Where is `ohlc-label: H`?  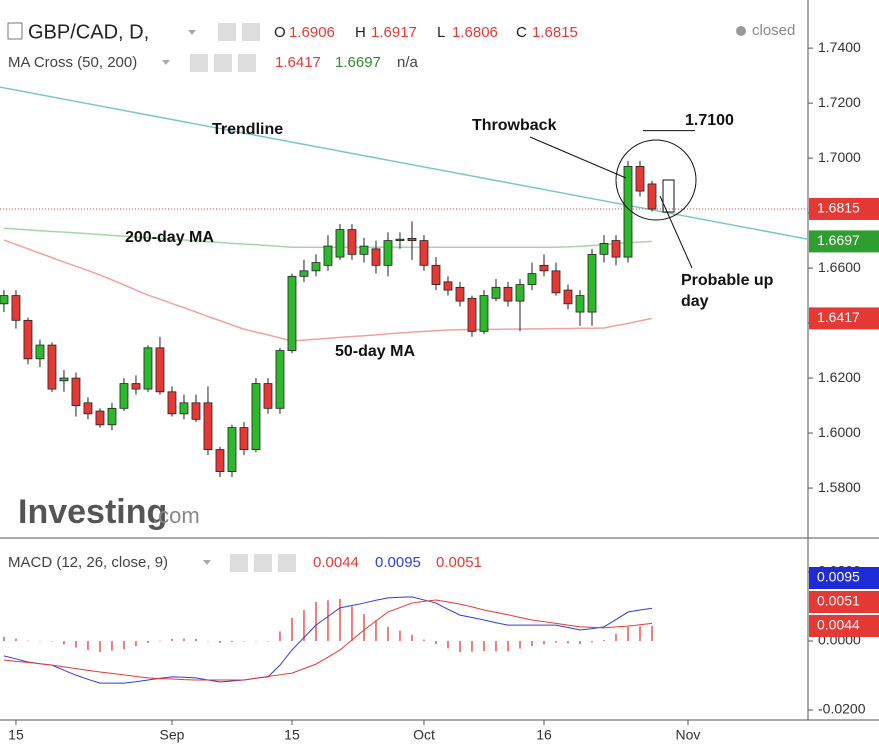
ohlc-label: H is located at coordinates (360, 32).